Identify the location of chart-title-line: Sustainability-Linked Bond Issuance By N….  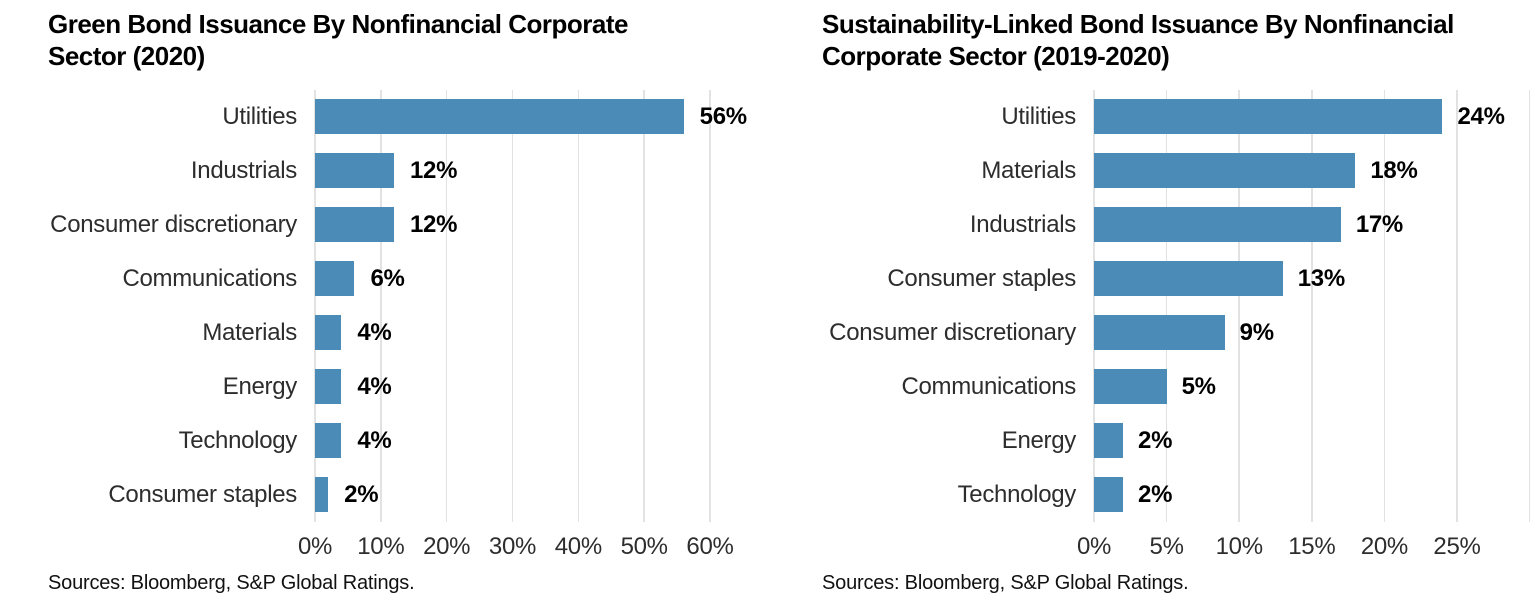
(1138, 24).